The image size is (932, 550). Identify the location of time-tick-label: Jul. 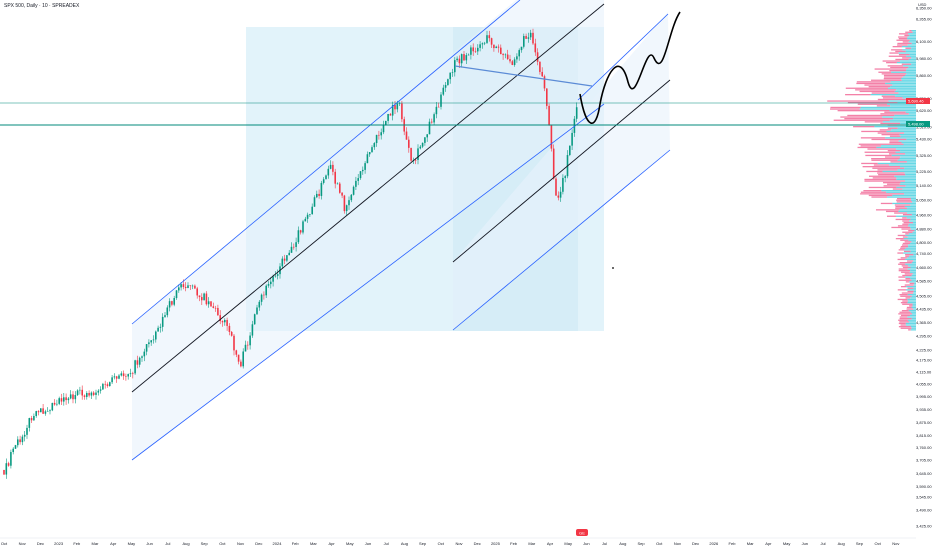
(822, 543).